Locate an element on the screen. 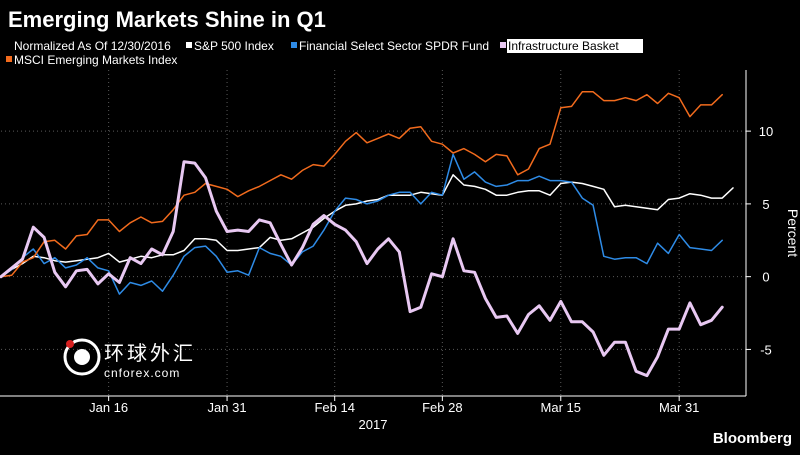 This screenshot has width=800, height=455. x-tick-label: Jan 31 is located at coordinates (227, 407).